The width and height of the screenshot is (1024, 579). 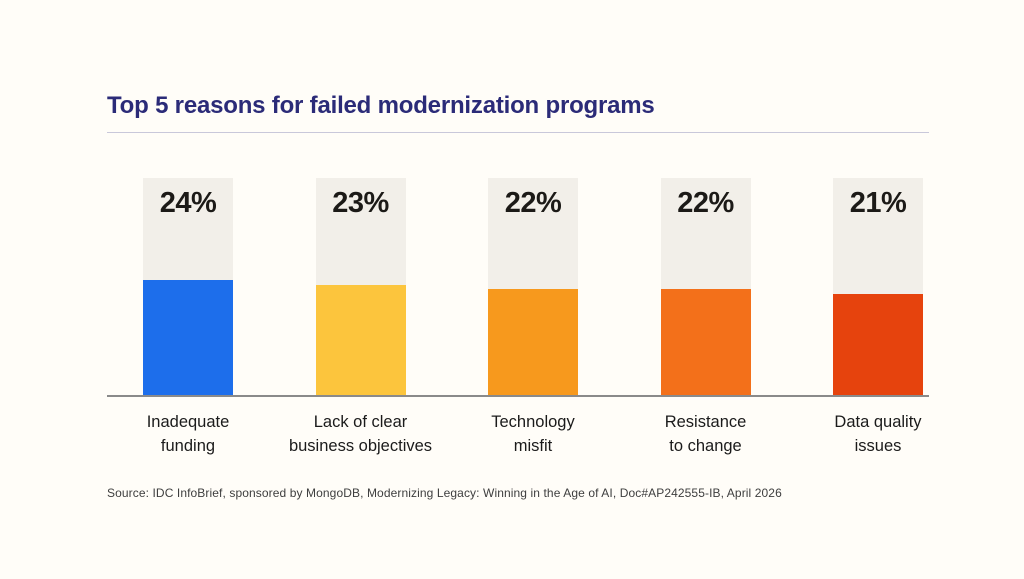 I want to click on bar-track: 23%, so click(x=360, y=286).